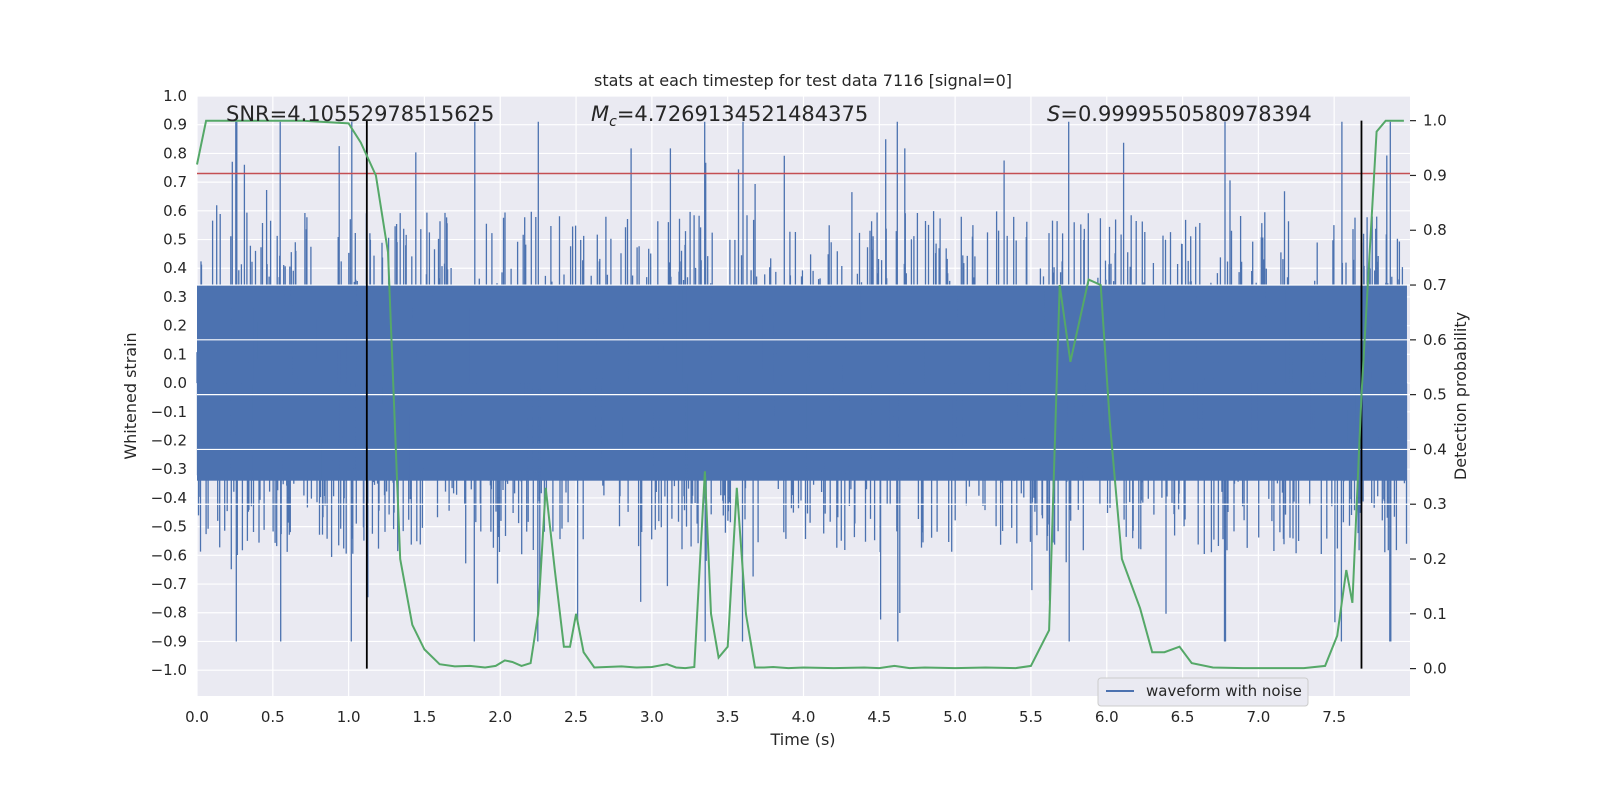 This screenshot has height=800, width=1600. What do you see at coordinates (175, 268) in the screenshot?
I see `y-tick-label: 0.4` at bounding box center [175, 268].